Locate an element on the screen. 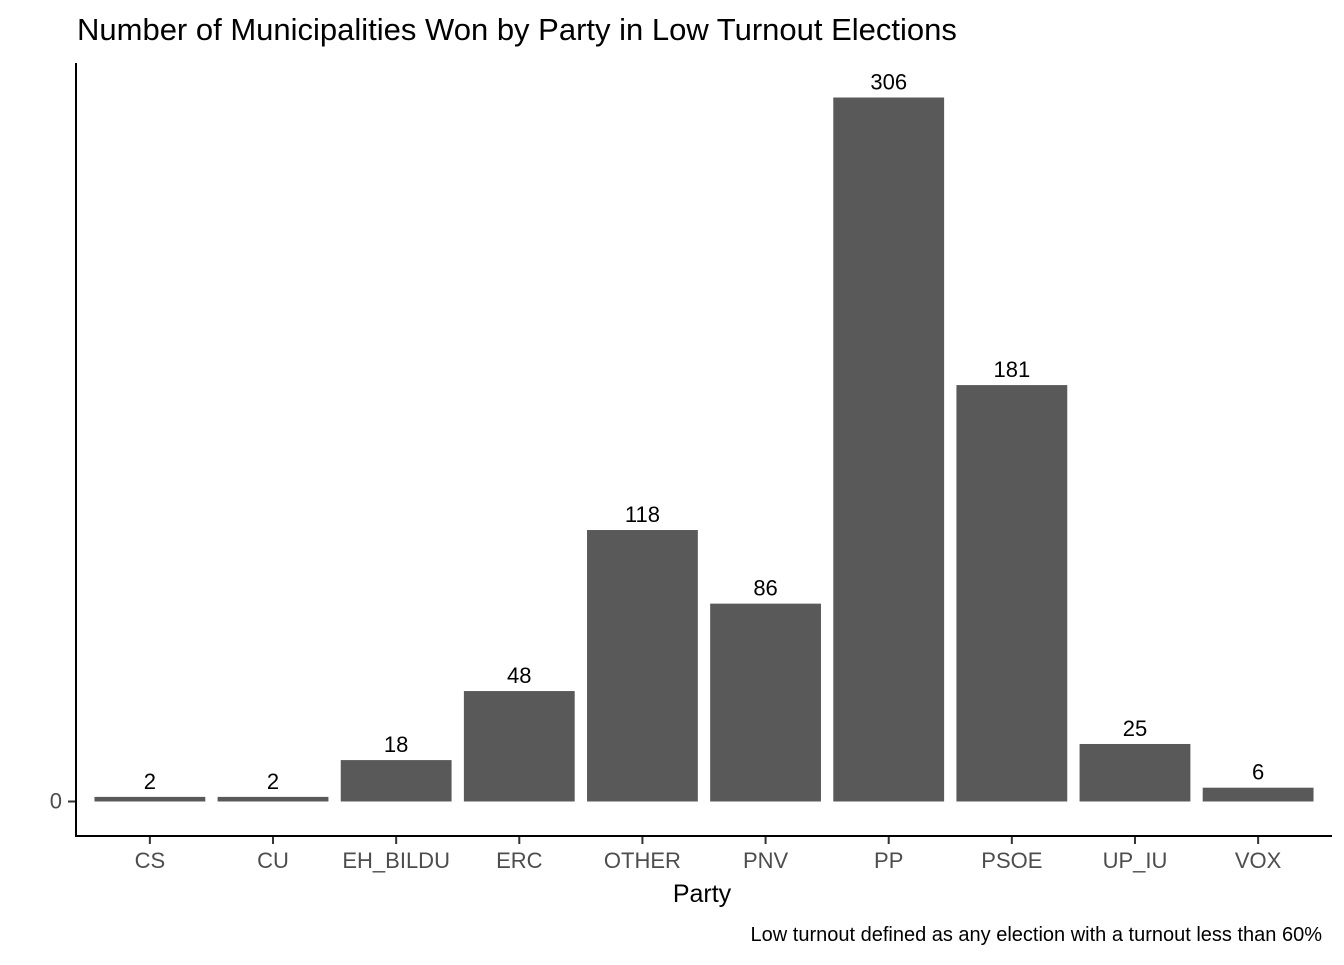  bar-eh-bildu is located at coordinates (396, 781).